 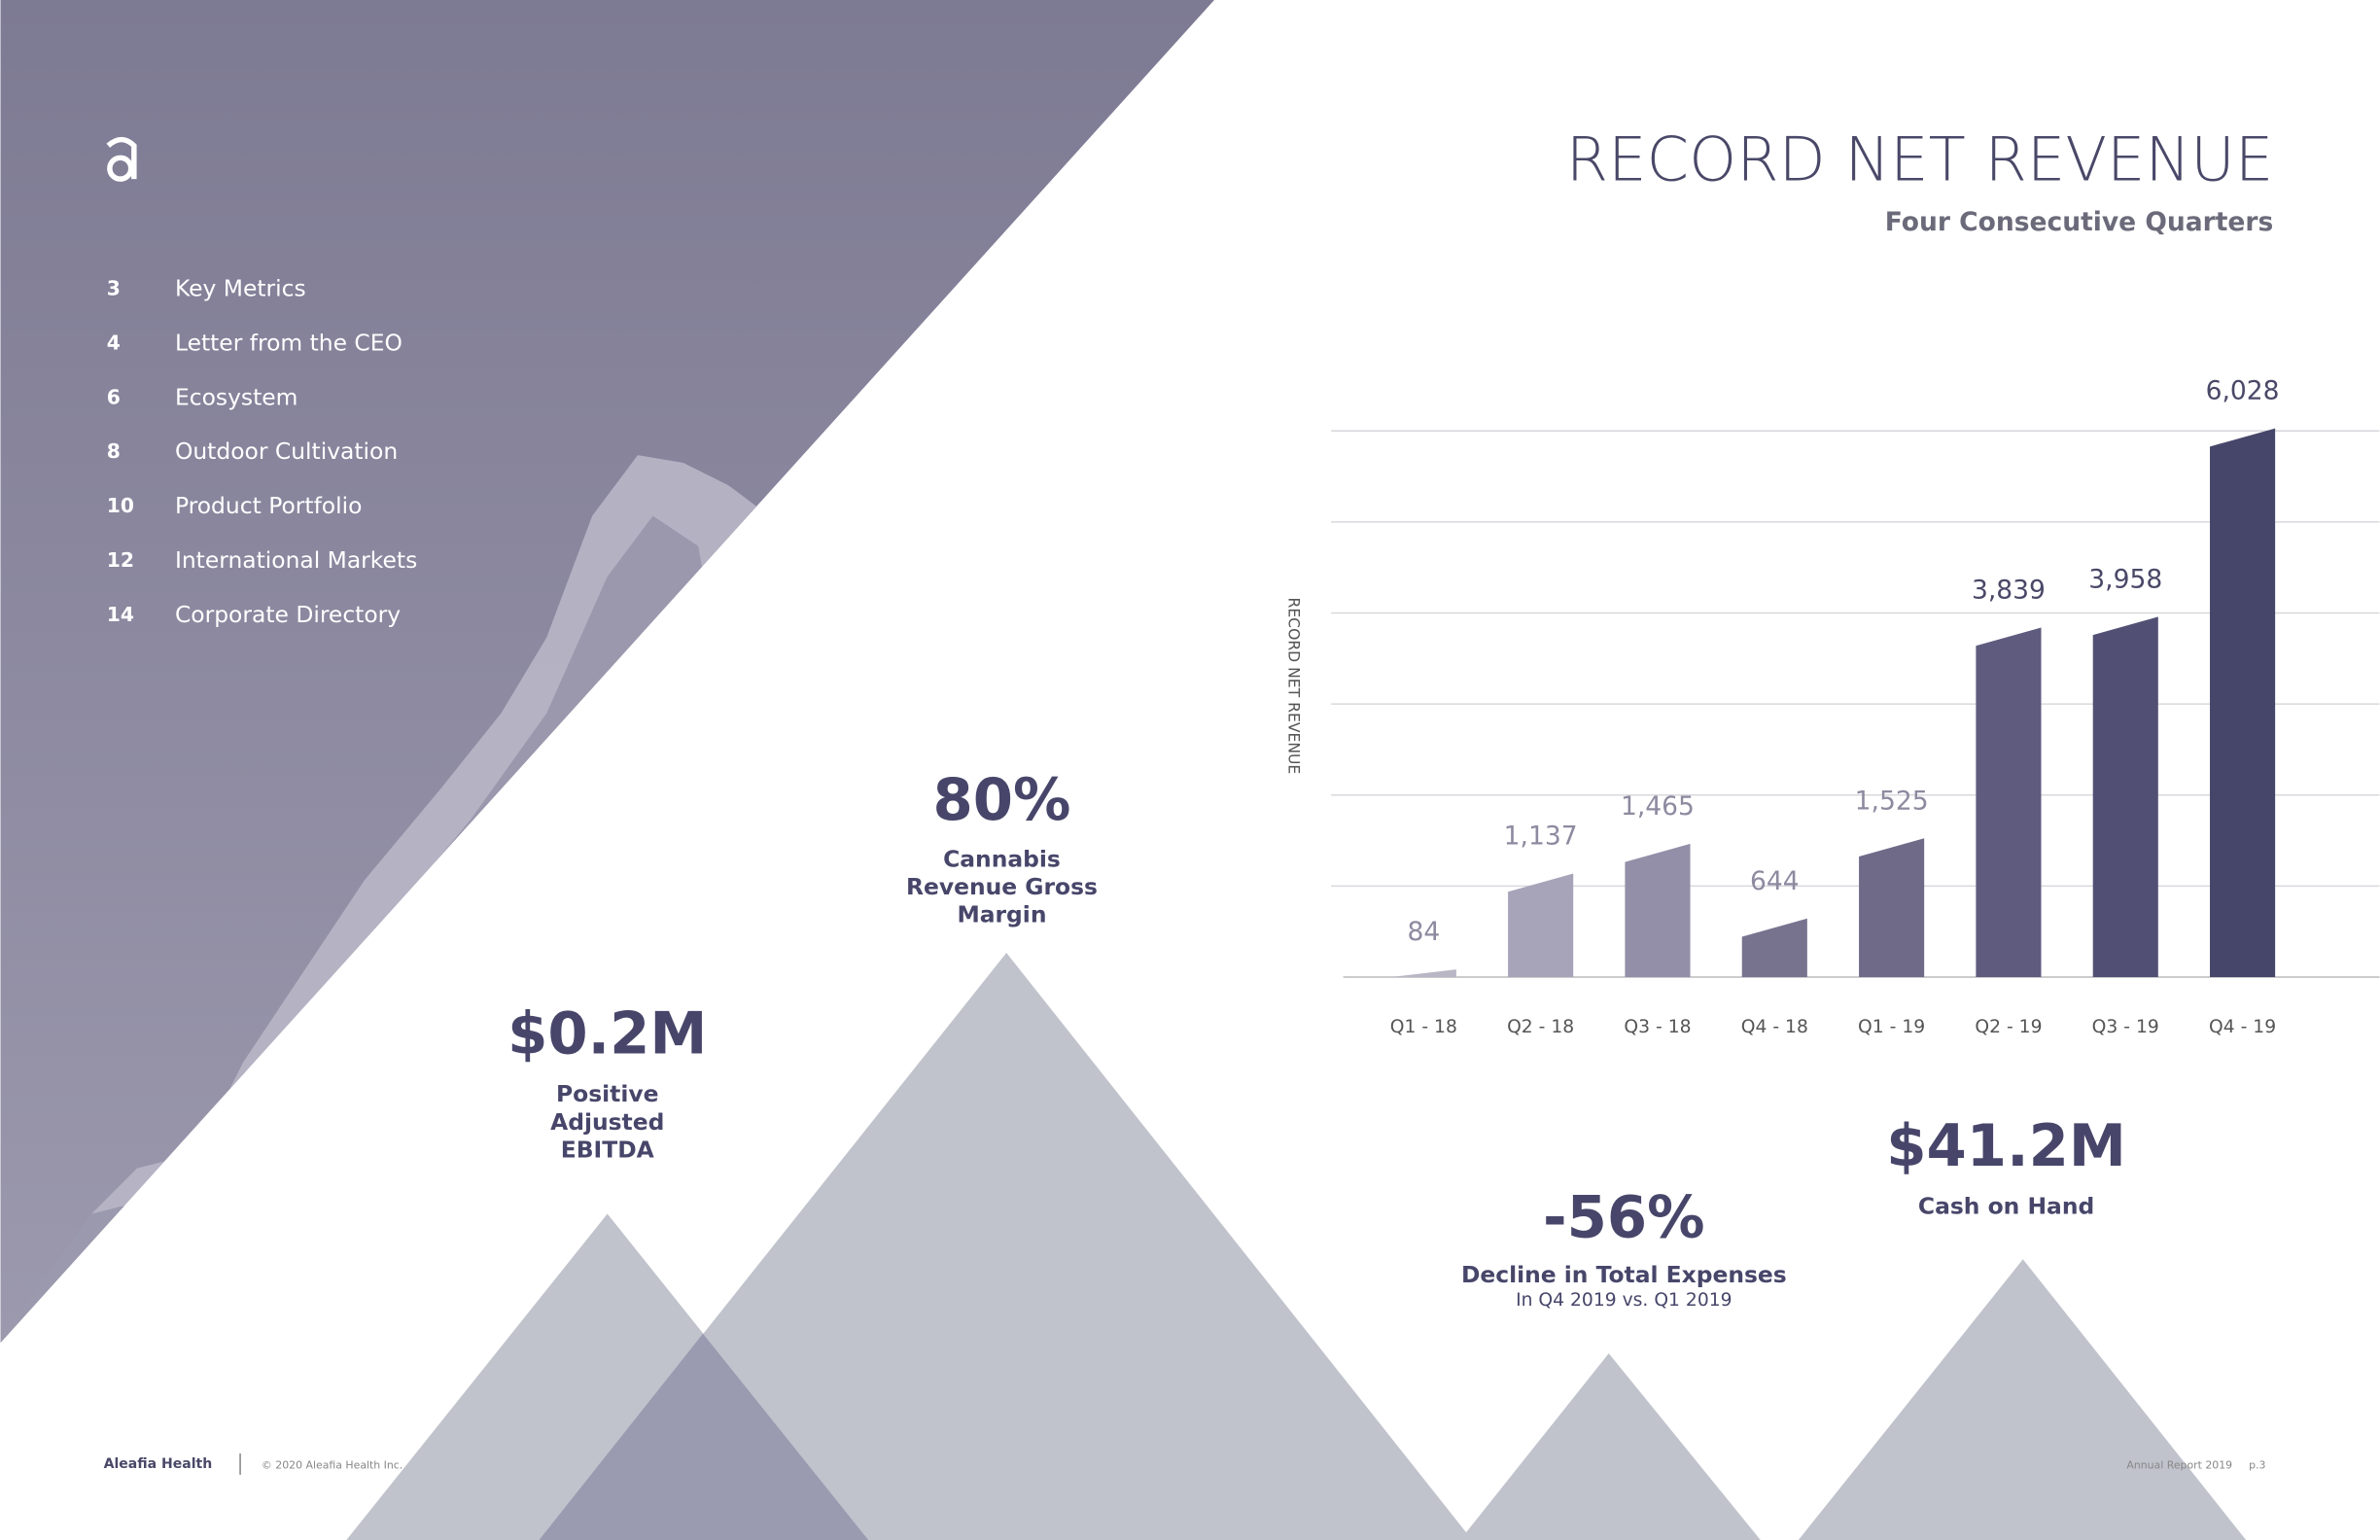 What do you see at coordinates (2257, 1465) in the screenshot?
I see `footer-page: p.3` at bounding box center [2257, 1465].